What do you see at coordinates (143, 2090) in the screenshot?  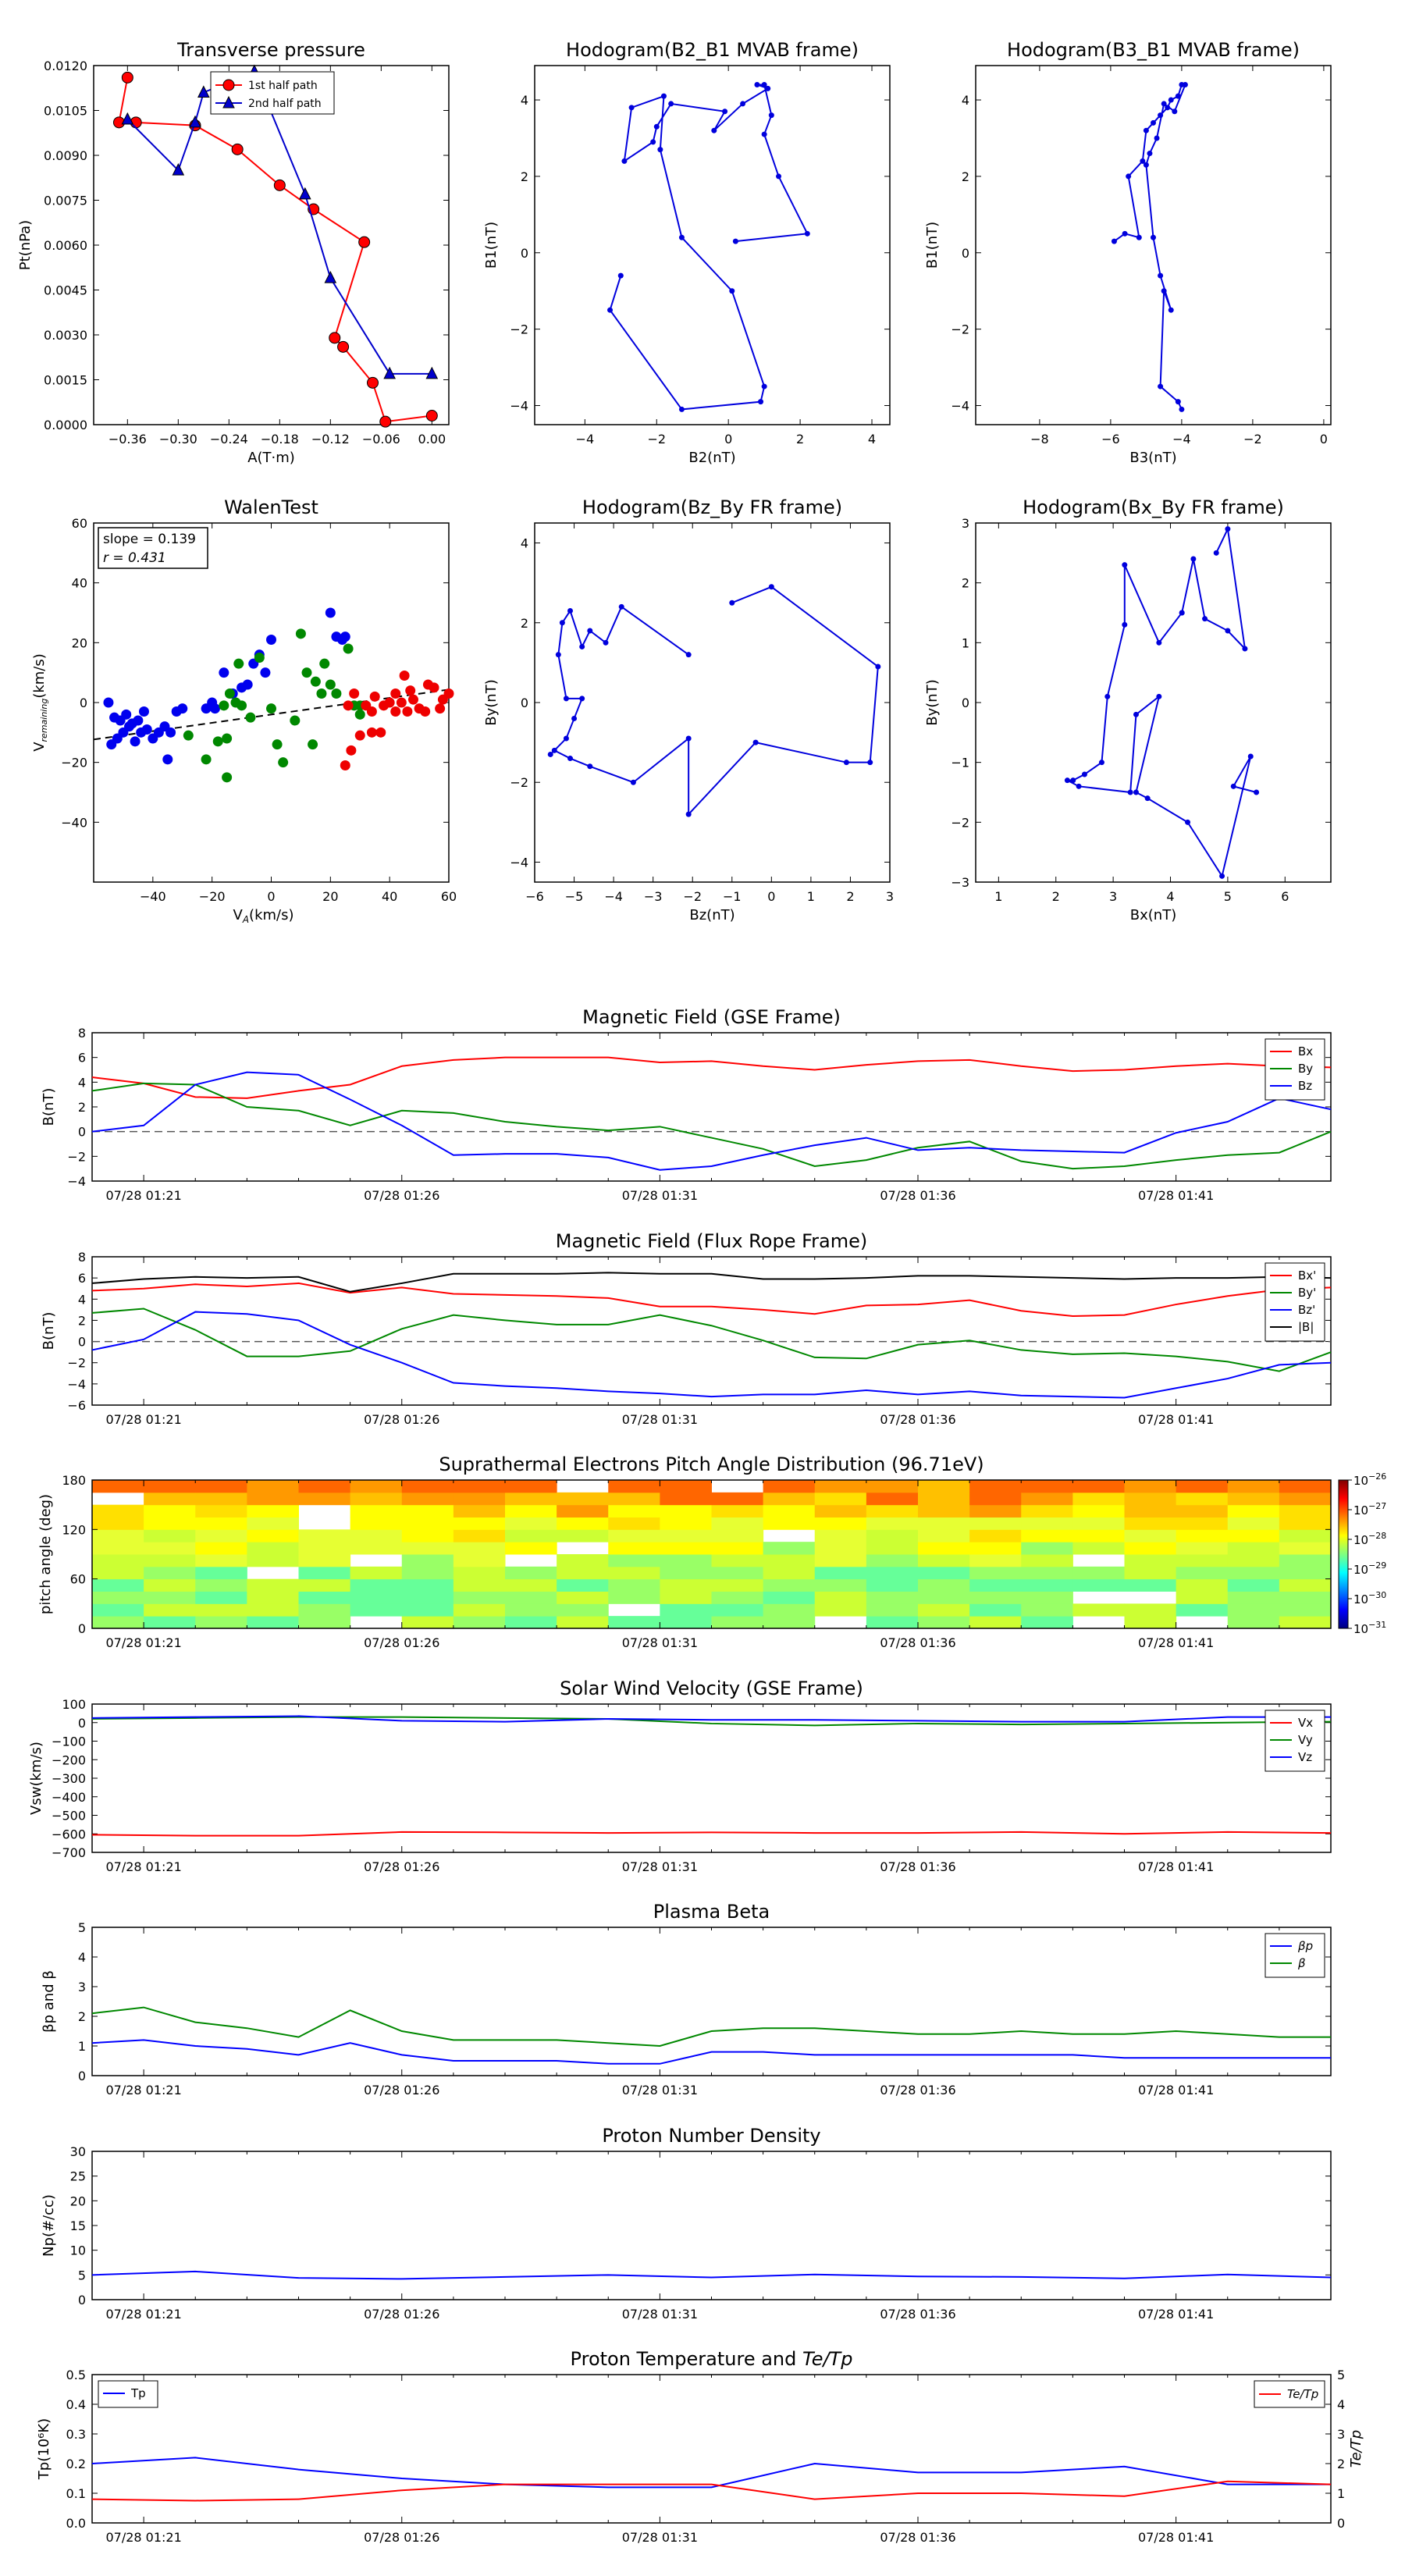 I see `plasma-beta-xtick-label: 07/28 01:21` at bounding box center [143, 2090].